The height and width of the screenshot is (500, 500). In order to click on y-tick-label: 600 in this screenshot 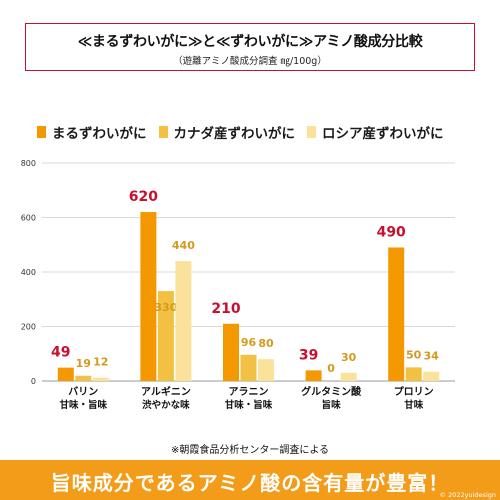, I will do `click(28, 218)`.